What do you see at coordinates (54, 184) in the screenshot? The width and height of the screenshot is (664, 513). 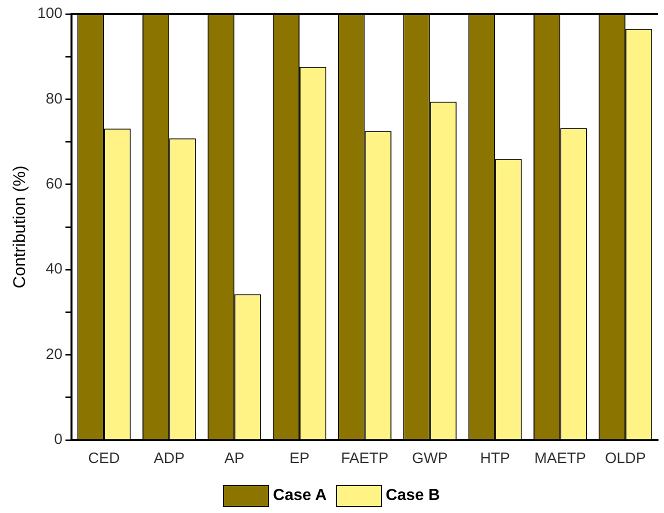 I see `y-tick-label: 60` at bounding box center [54, 184].